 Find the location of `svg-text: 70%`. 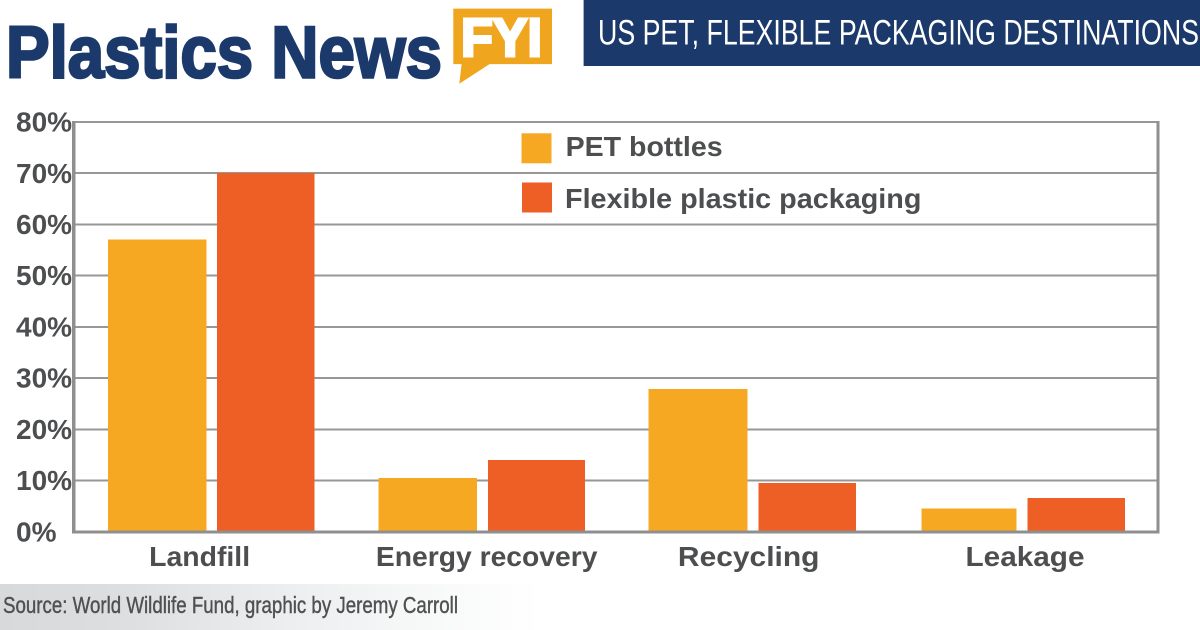

svg-text: 70% is located at coordinates (44, 173).